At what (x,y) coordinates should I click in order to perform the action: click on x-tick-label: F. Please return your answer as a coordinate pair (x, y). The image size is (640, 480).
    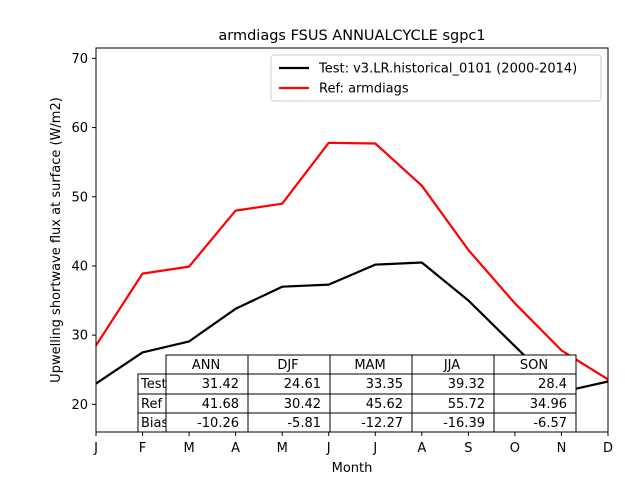
    Looking at the image, I should click on (142, 448).